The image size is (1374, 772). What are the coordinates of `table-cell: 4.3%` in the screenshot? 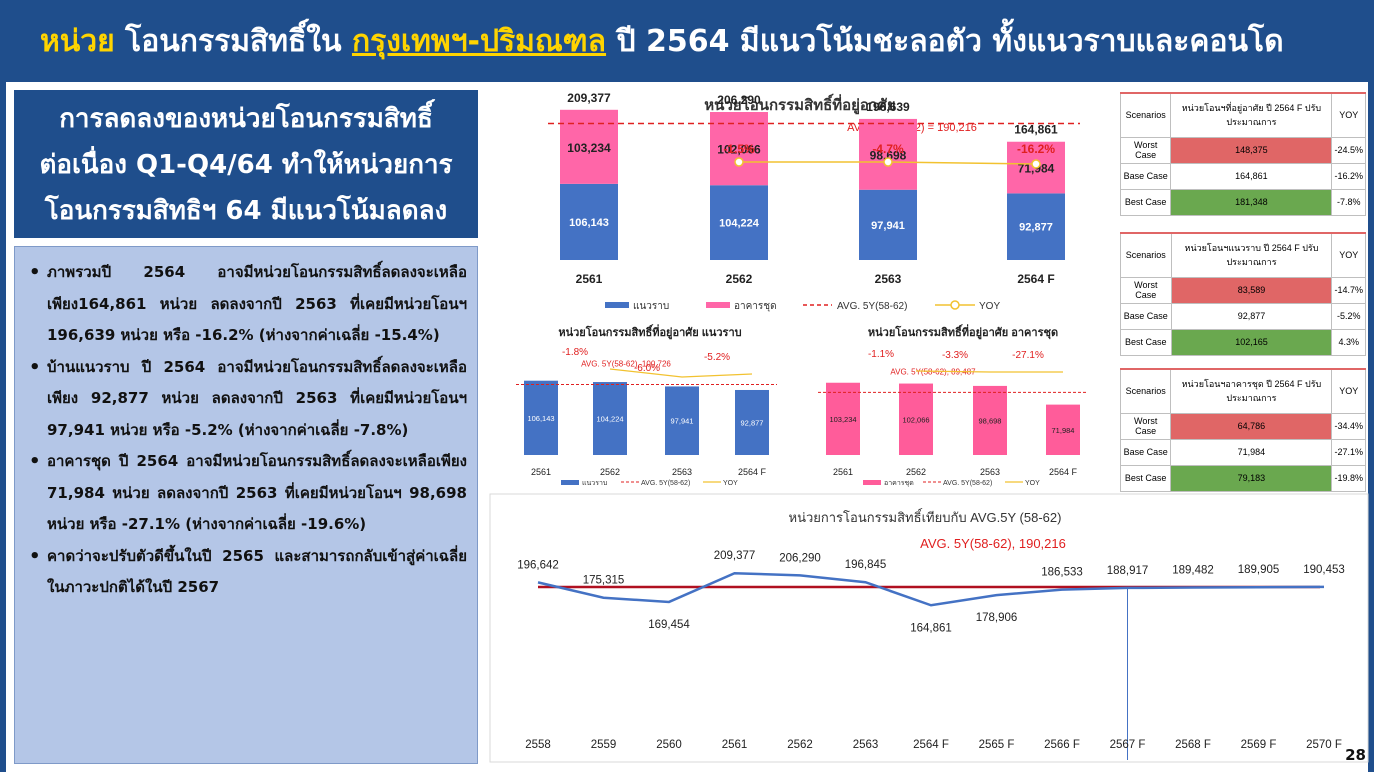 It's located at (1348, 342).